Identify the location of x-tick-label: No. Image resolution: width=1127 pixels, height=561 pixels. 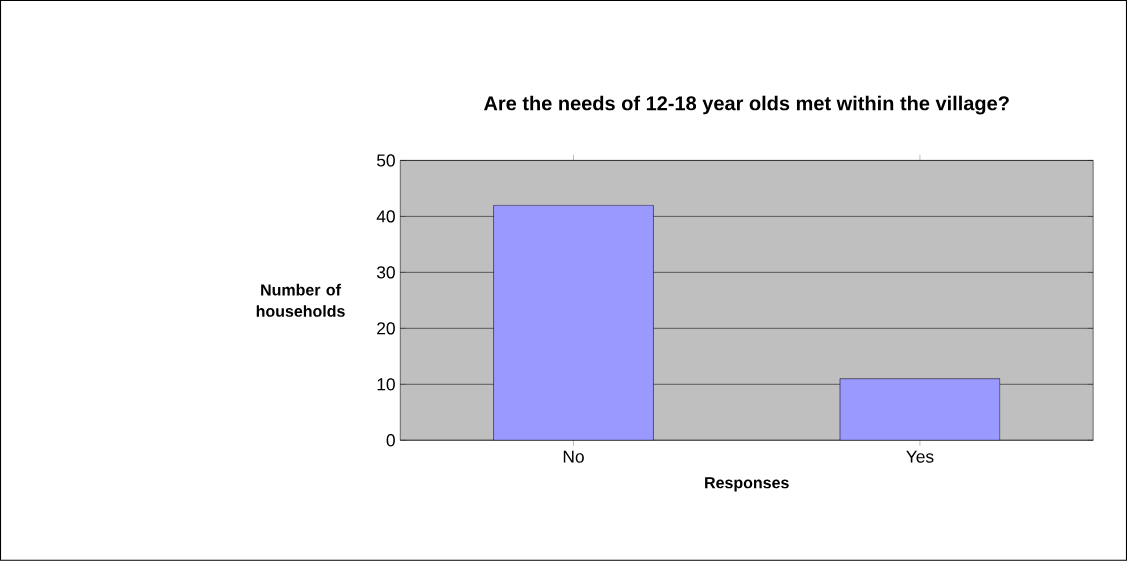
(573, 456).